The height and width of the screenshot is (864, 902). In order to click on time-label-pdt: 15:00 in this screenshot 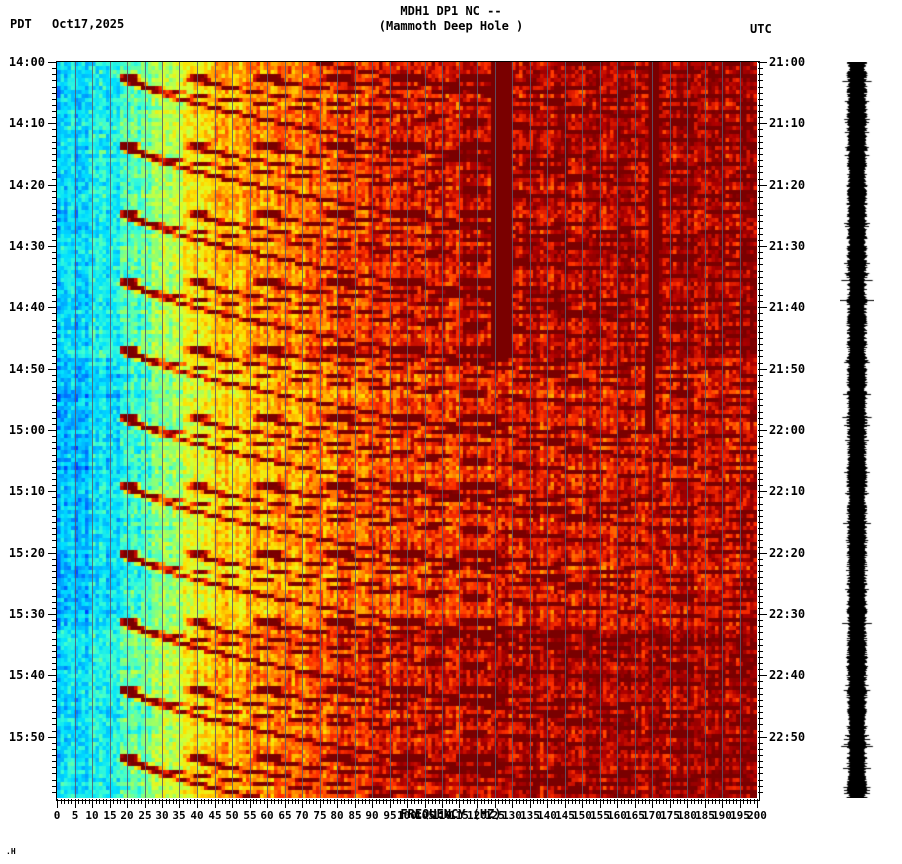, I will do `click(26, 430)`.